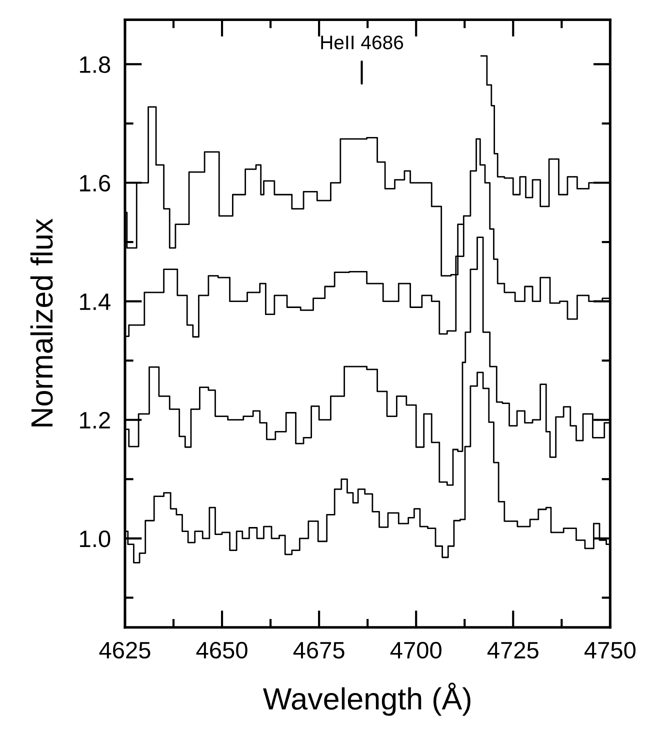  What do you see at coordinates (512, 650) in the screenshot?
I see `x-tick-label: 4725` at bounding box center [512, 650].